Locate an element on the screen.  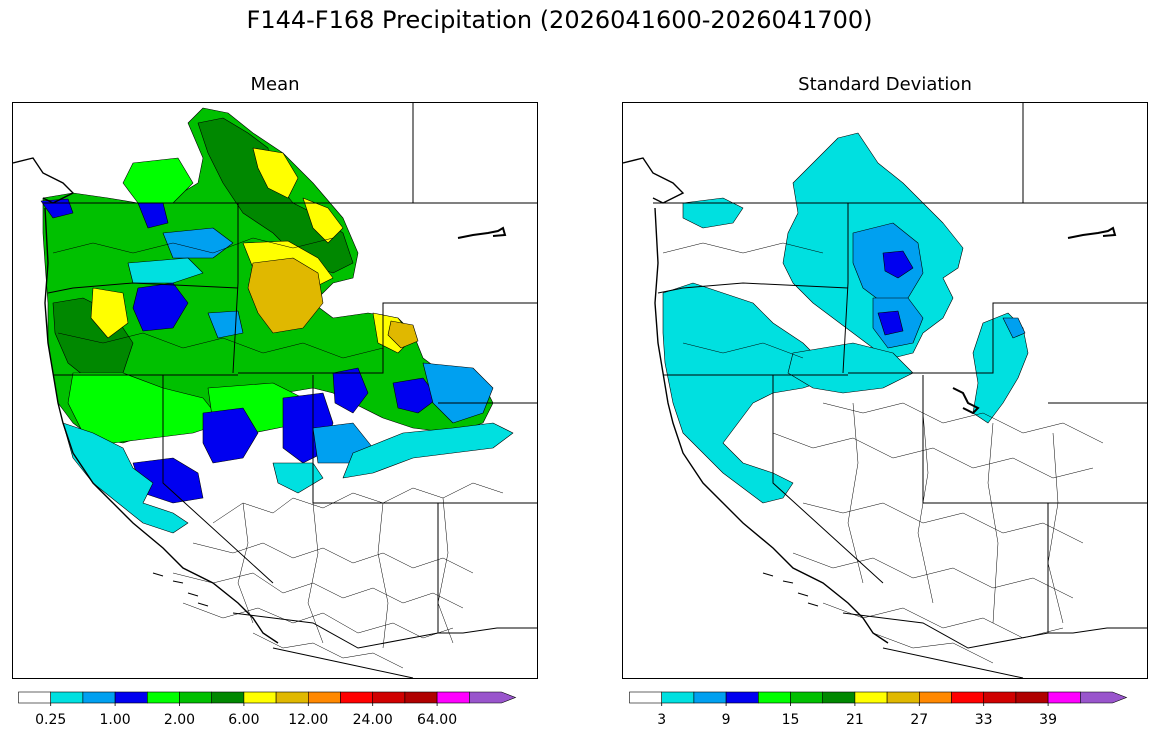
mean-colorbar-svg is located at coordinates (267, 698).